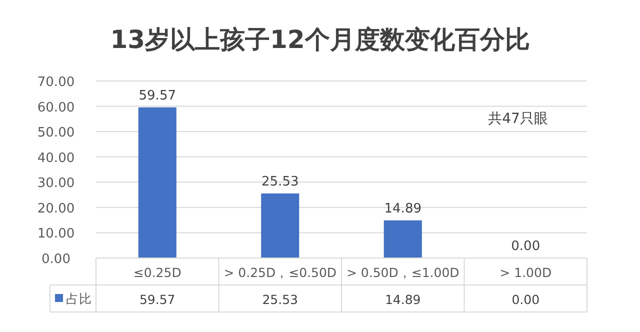  Describe the element at coordinates (526, 299) in the screenshot. I see `data-label: 0.00` at that location.